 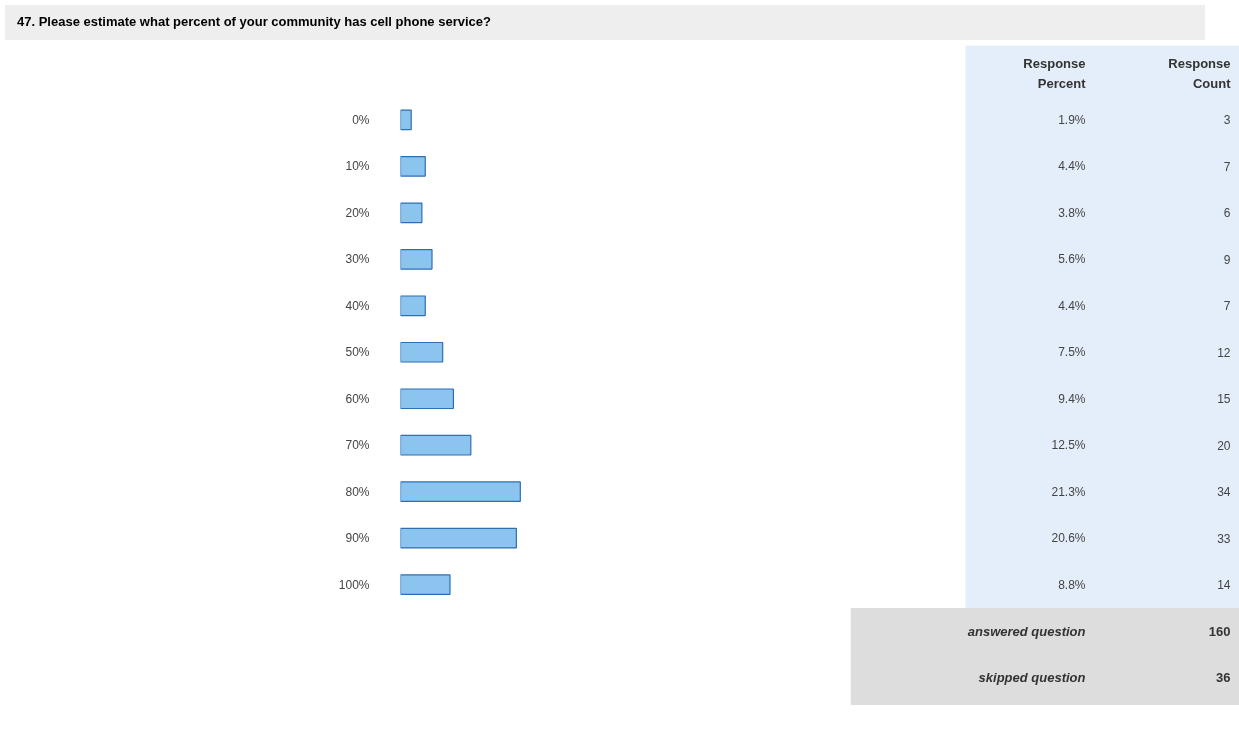 What do you see at coordinates (1072, 212) in the screenshot?
I see `data-label: 3.8%` at bounding box center [1072, 212].